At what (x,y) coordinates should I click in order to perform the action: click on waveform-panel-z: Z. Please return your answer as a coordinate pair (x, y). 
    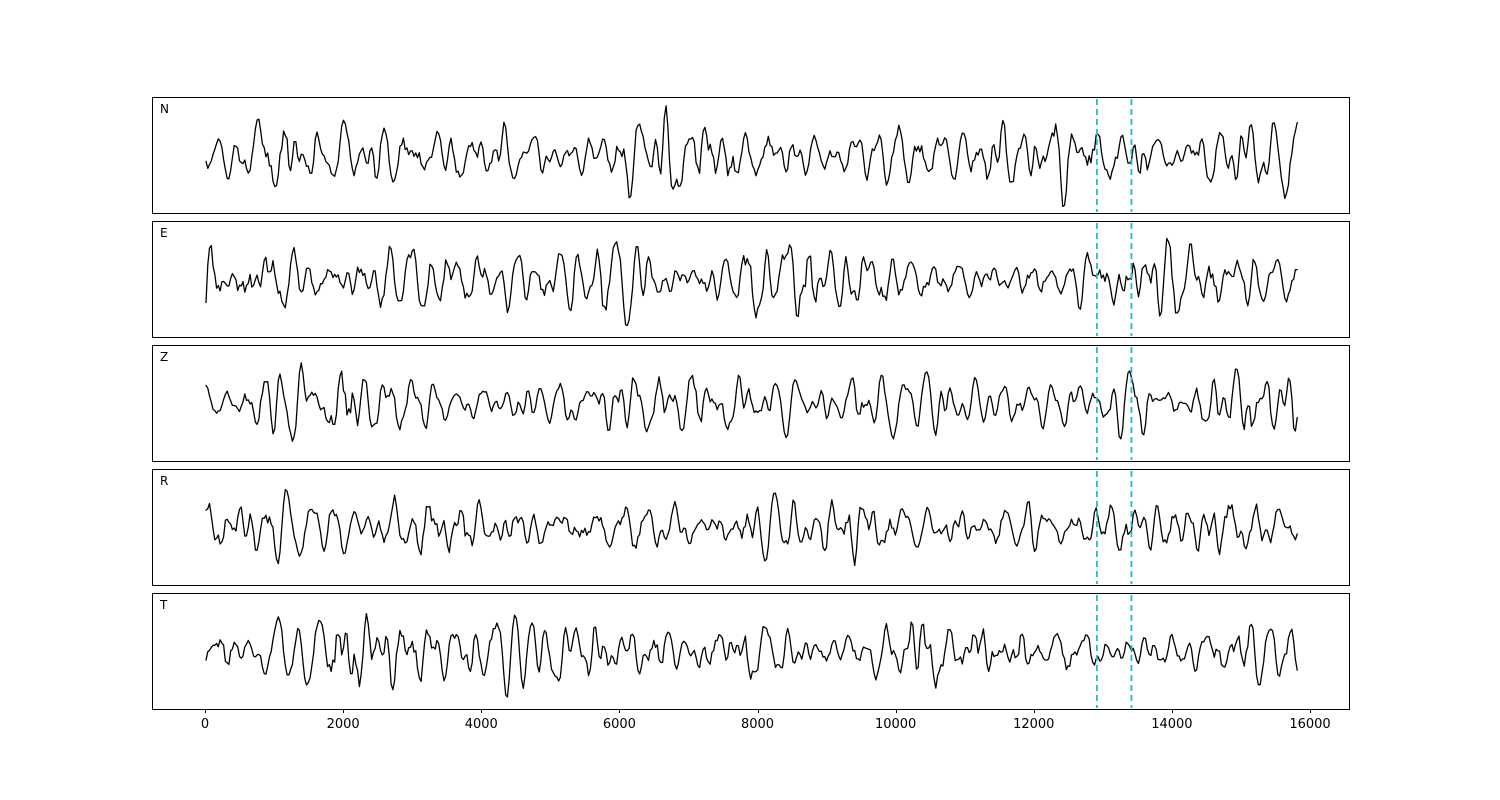
    Looking at the image, I should click on (751, 403).